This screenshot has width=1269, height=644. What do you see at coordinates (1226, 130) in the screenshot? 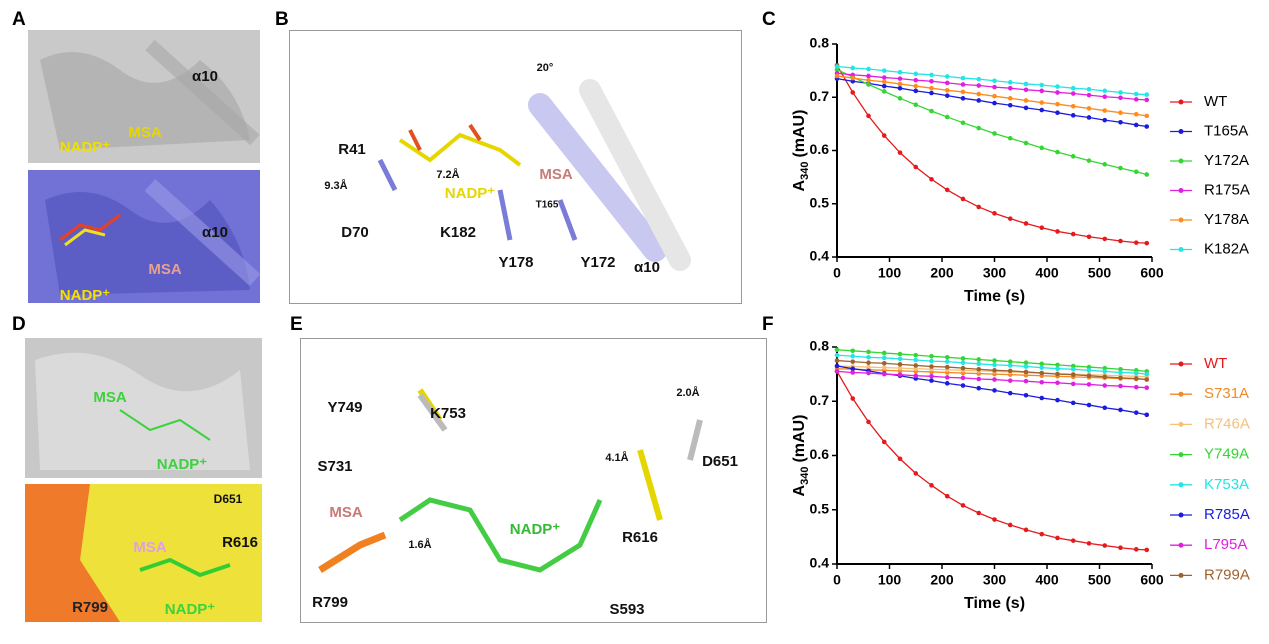
I see `legend-label: T165A` at bounding box center [1226, 130].